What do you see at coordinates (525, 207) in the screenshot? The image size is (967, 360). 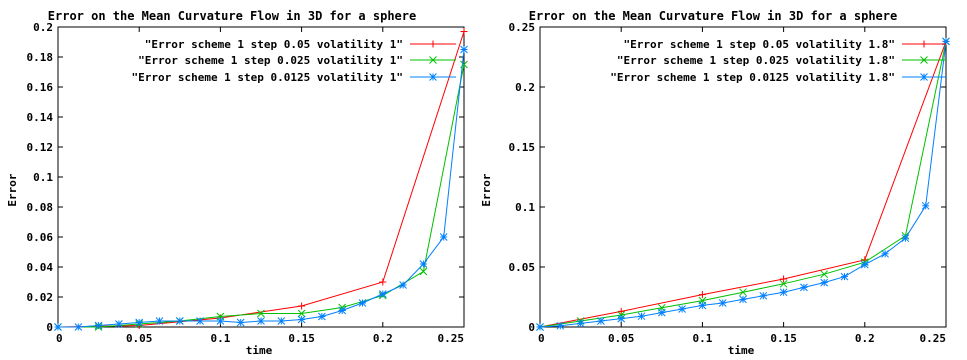 I see `right-ytick-label: 0.1` at bounding box center [525, 207].